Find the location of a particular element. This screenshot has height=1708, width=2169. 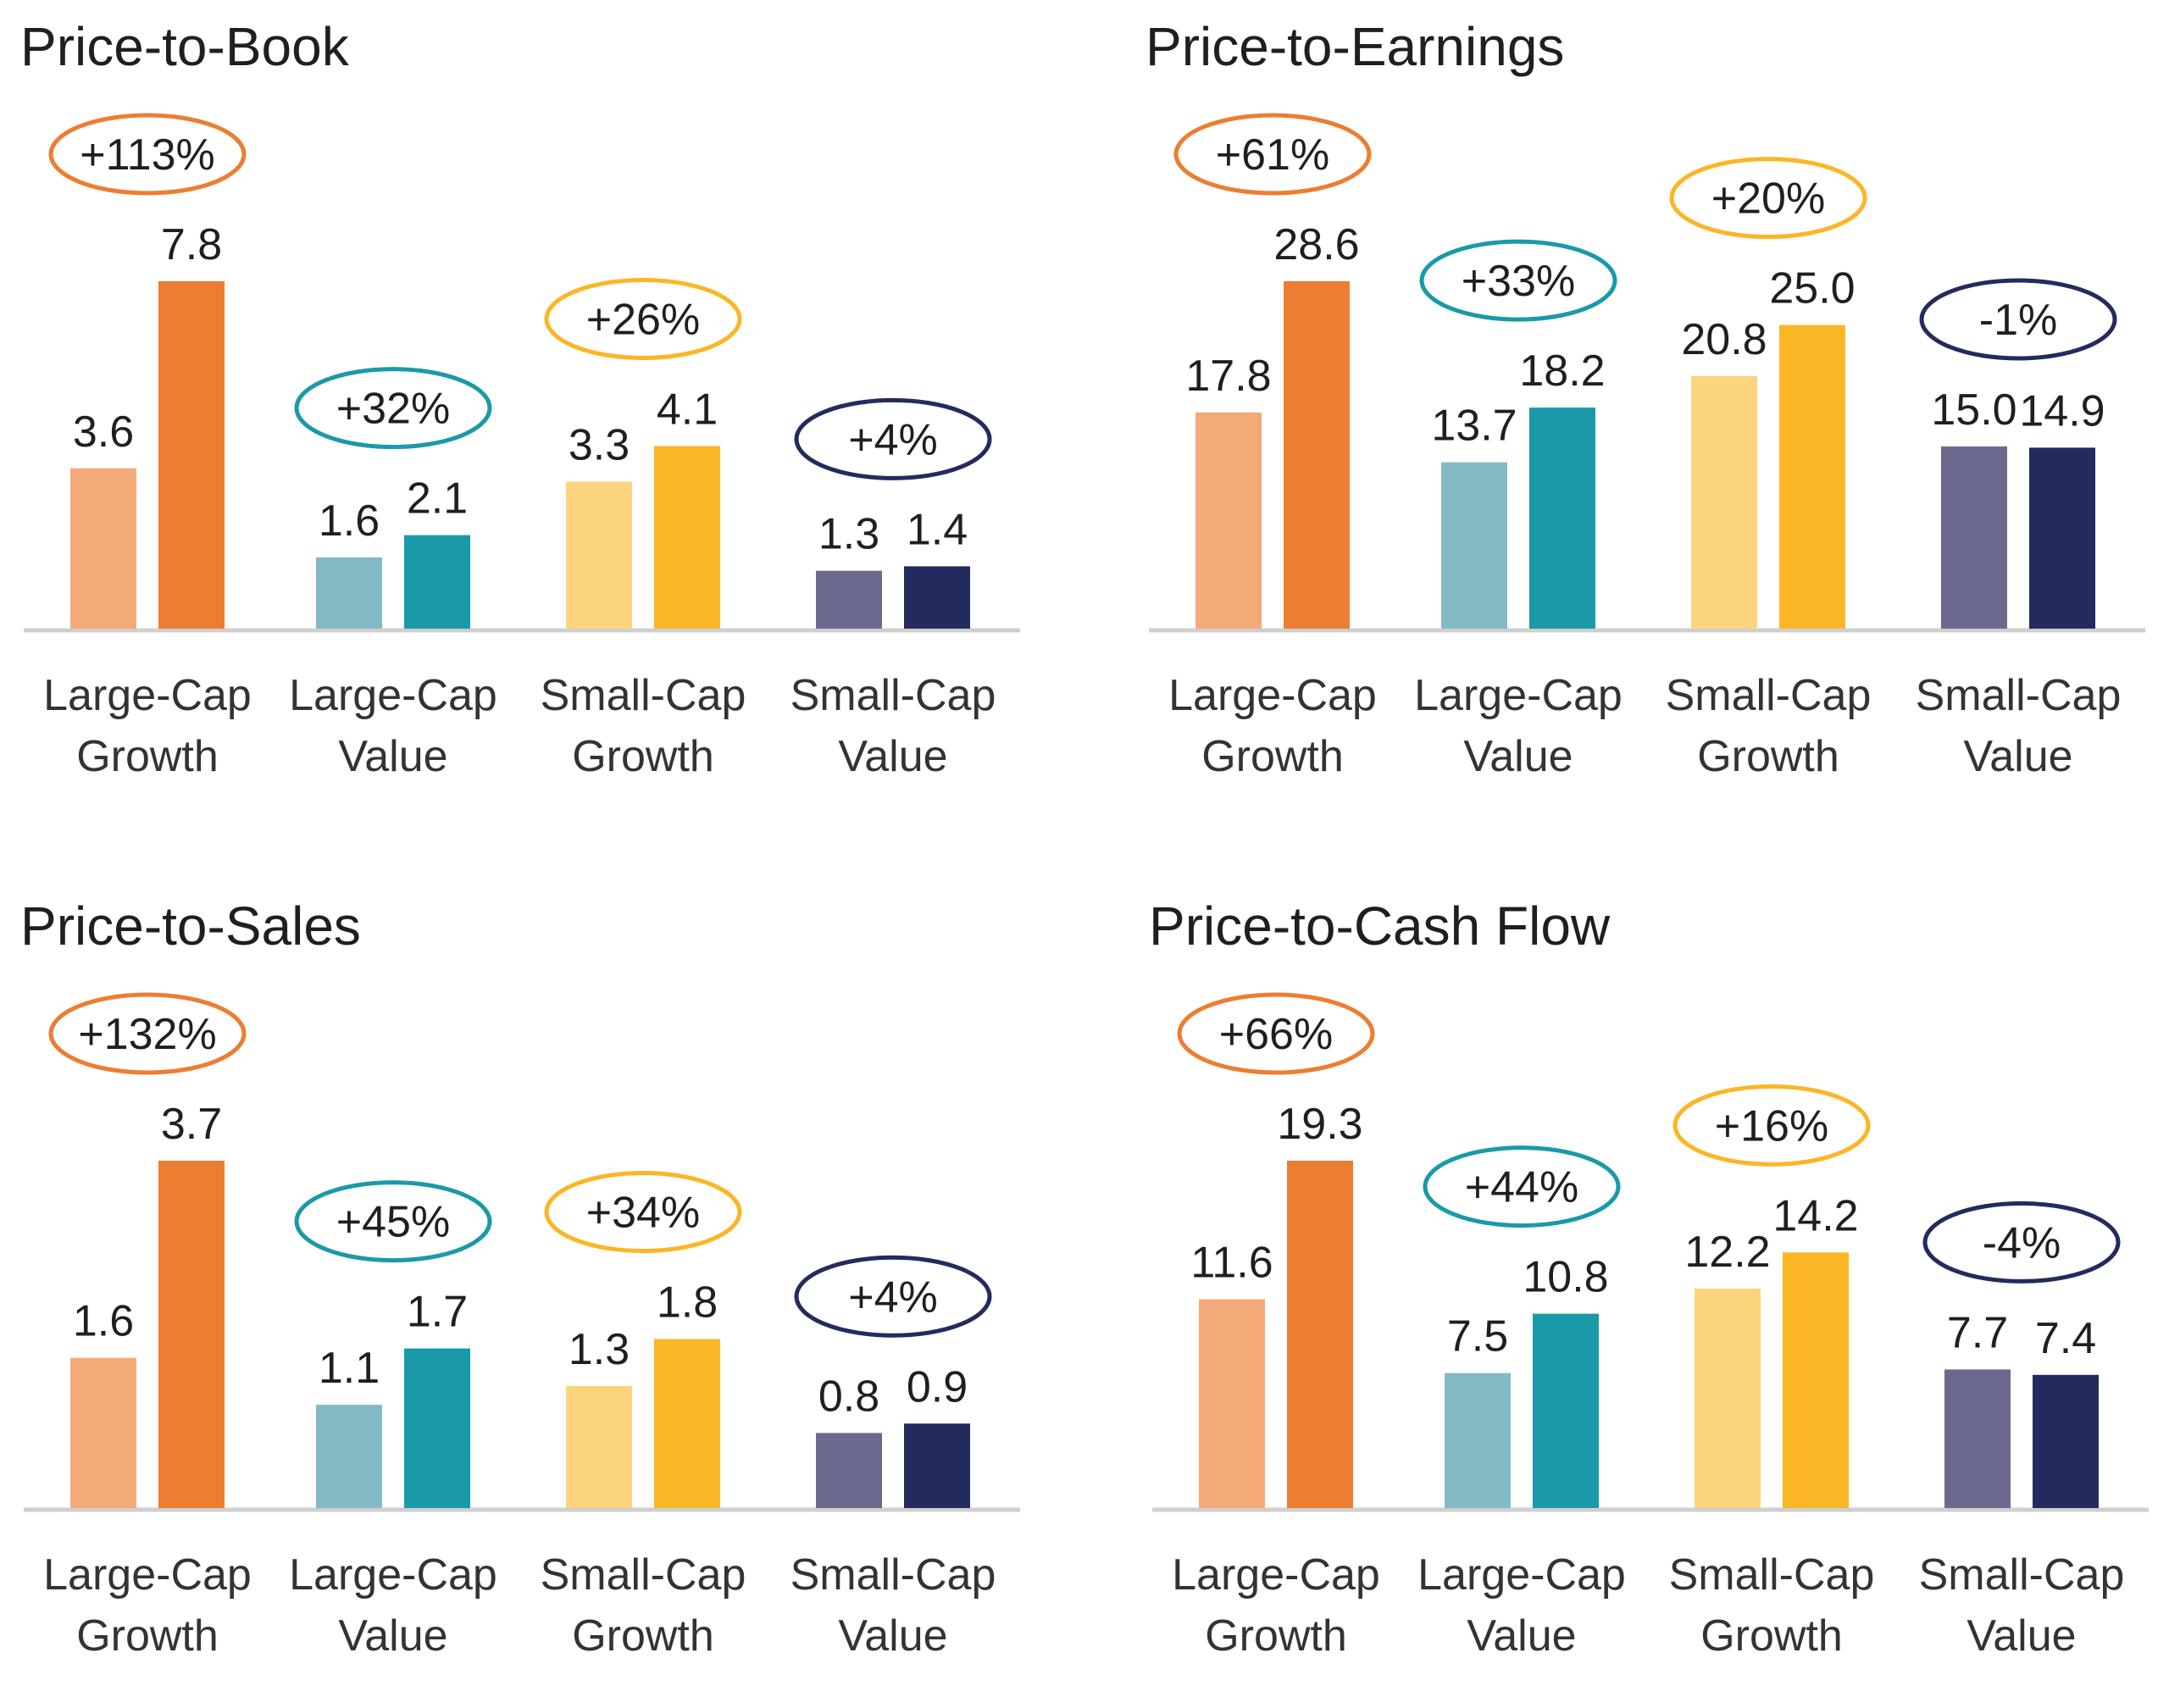

data-label: 12.2 is located at coordinates (1727, 1252).